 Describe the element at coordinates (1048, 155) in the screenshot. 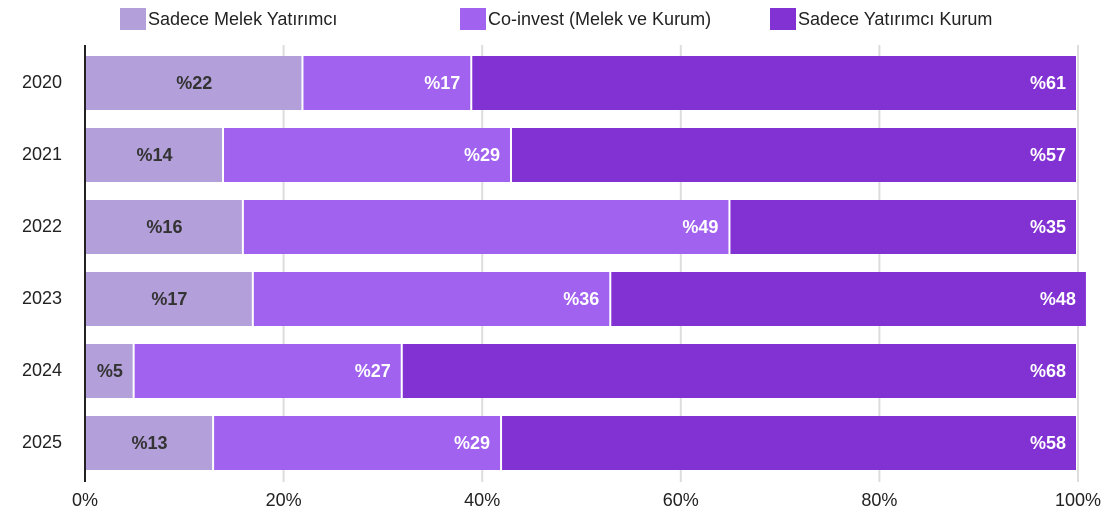

I see `data-label: %57` at that location.